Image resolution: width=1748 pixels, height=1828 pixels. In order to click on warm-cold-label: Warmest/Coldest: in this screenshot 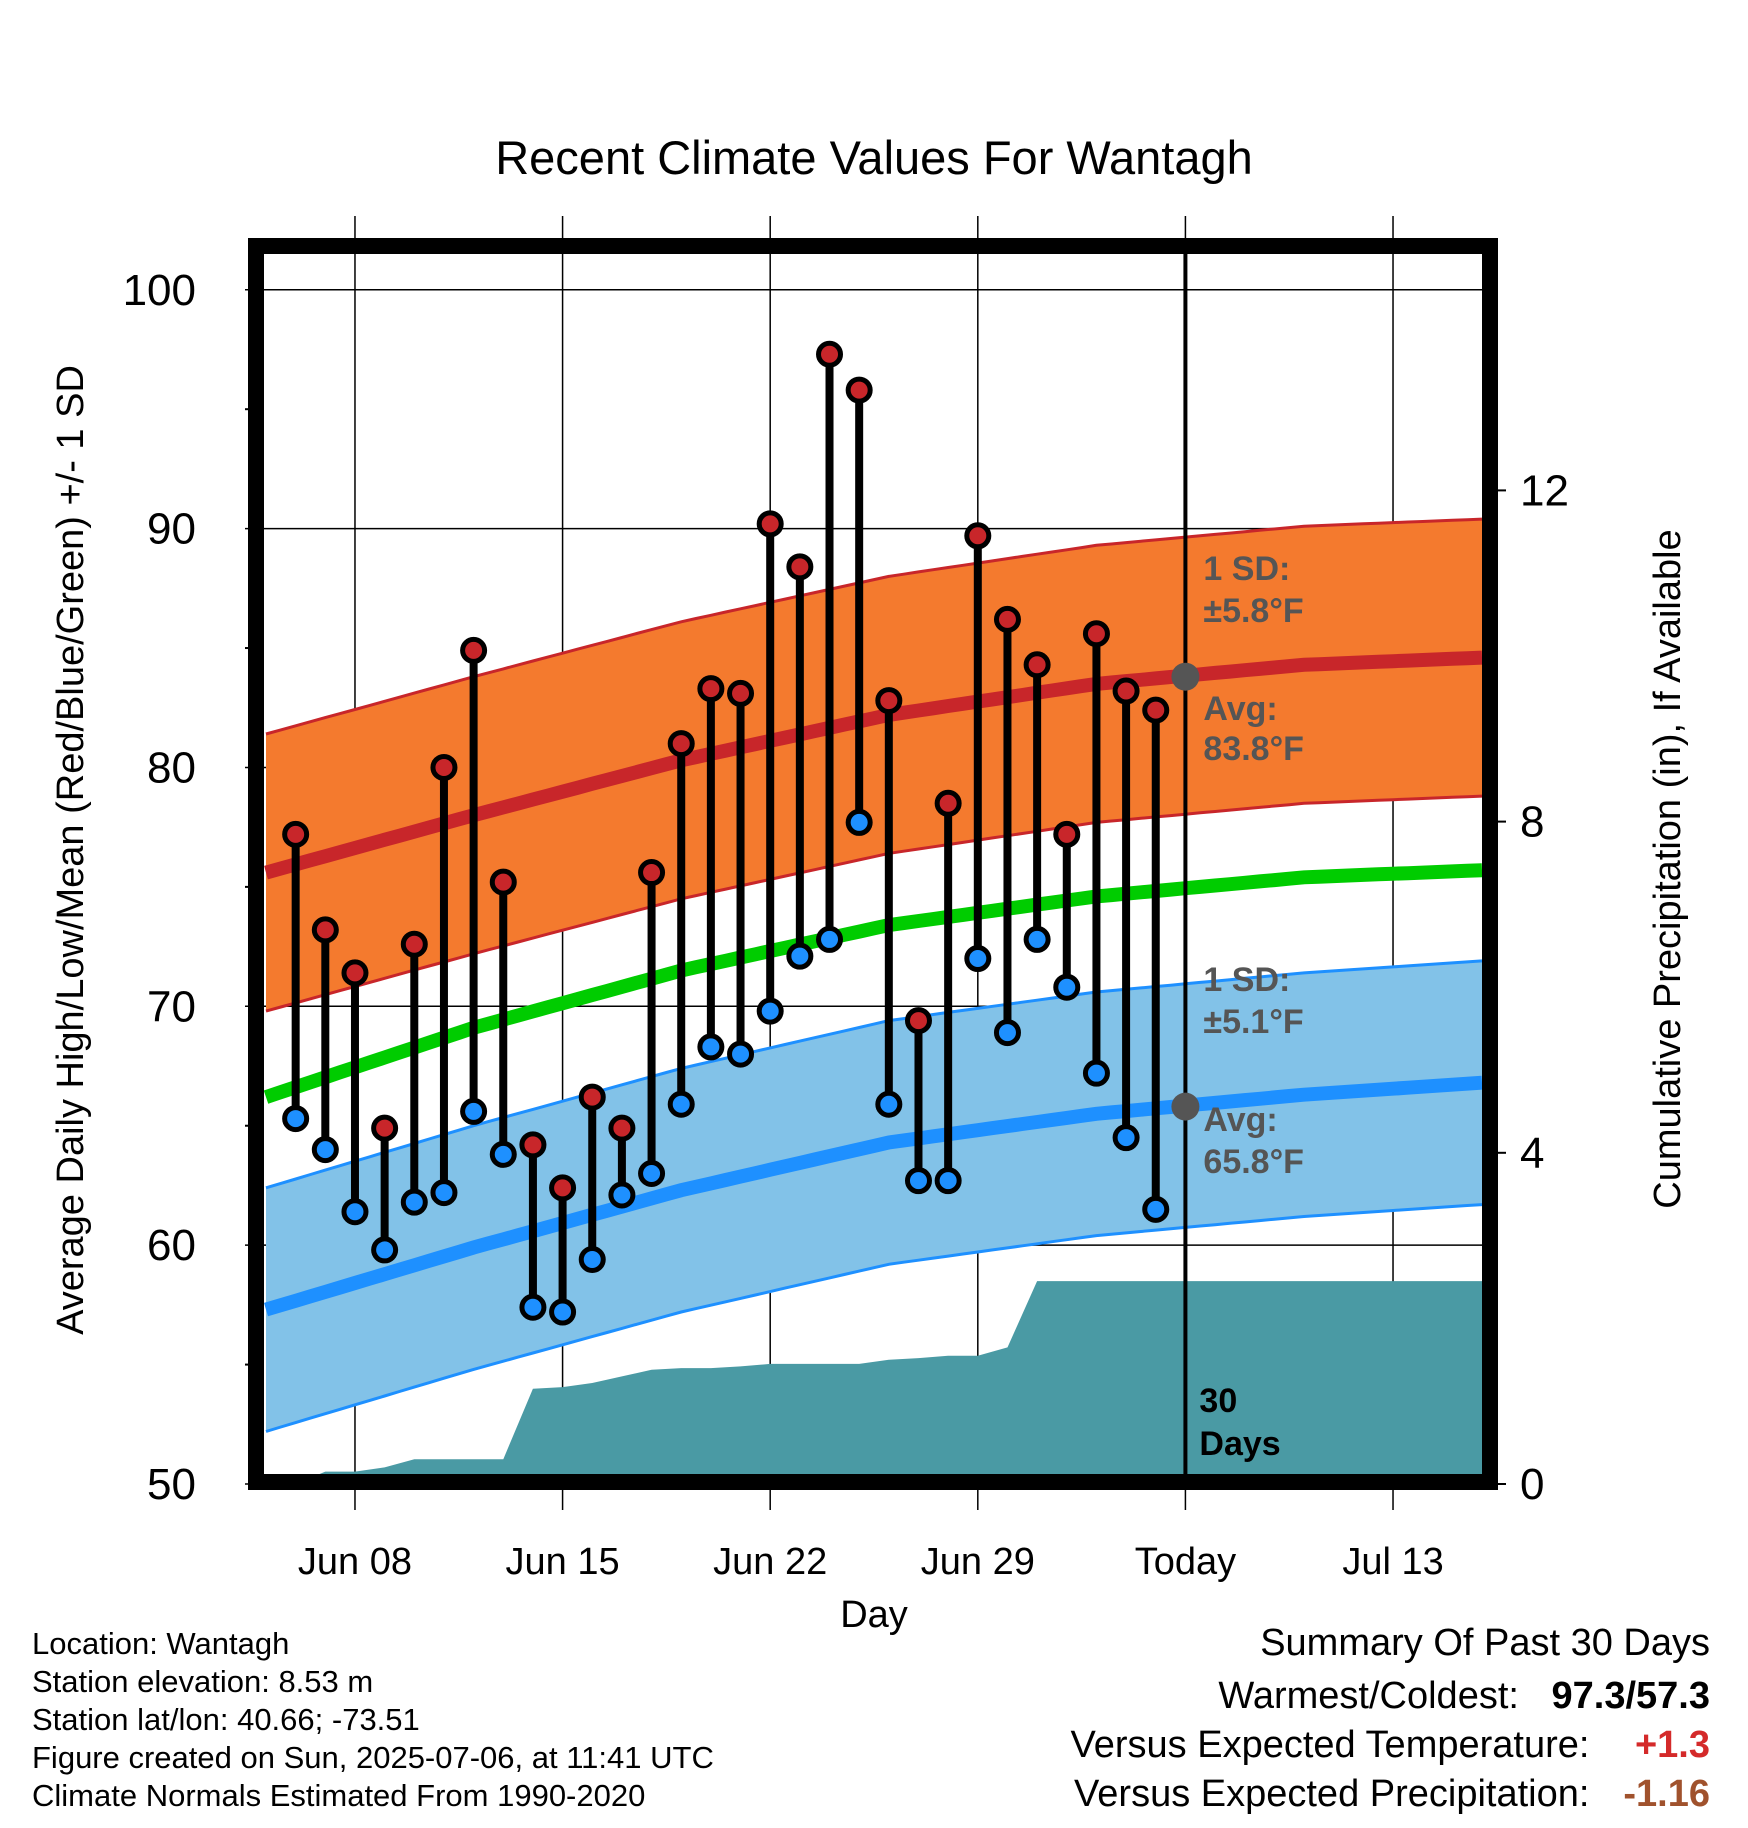, I will do `click(1368, 1696)`.